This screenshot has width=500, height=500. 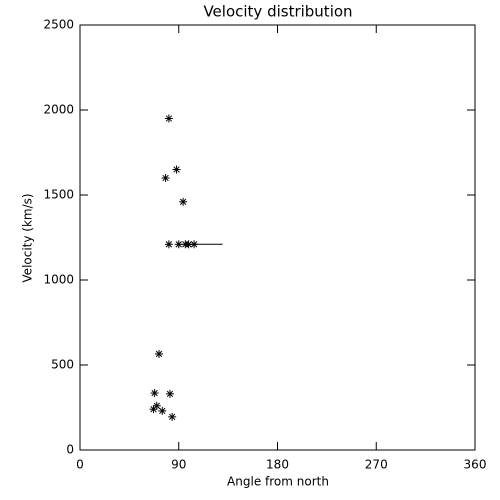 I want to click on y-tick-label: 1500, so click(x=58, y=195).